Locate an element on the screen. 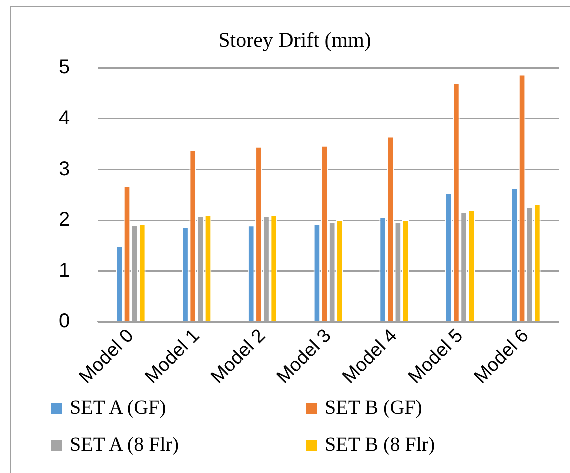 This screenshot has height=473, width=570. y-tick-label: 5 is located at coordinates (64, 67).